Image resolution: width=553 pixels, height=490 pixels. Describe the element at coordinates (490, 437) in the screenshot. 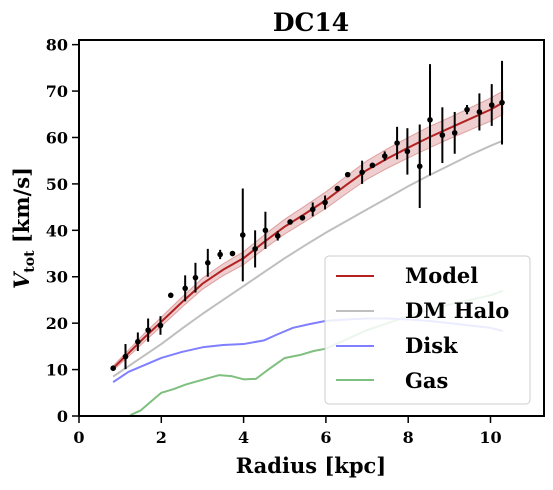

I see `x-tick-label: 10` at that location.